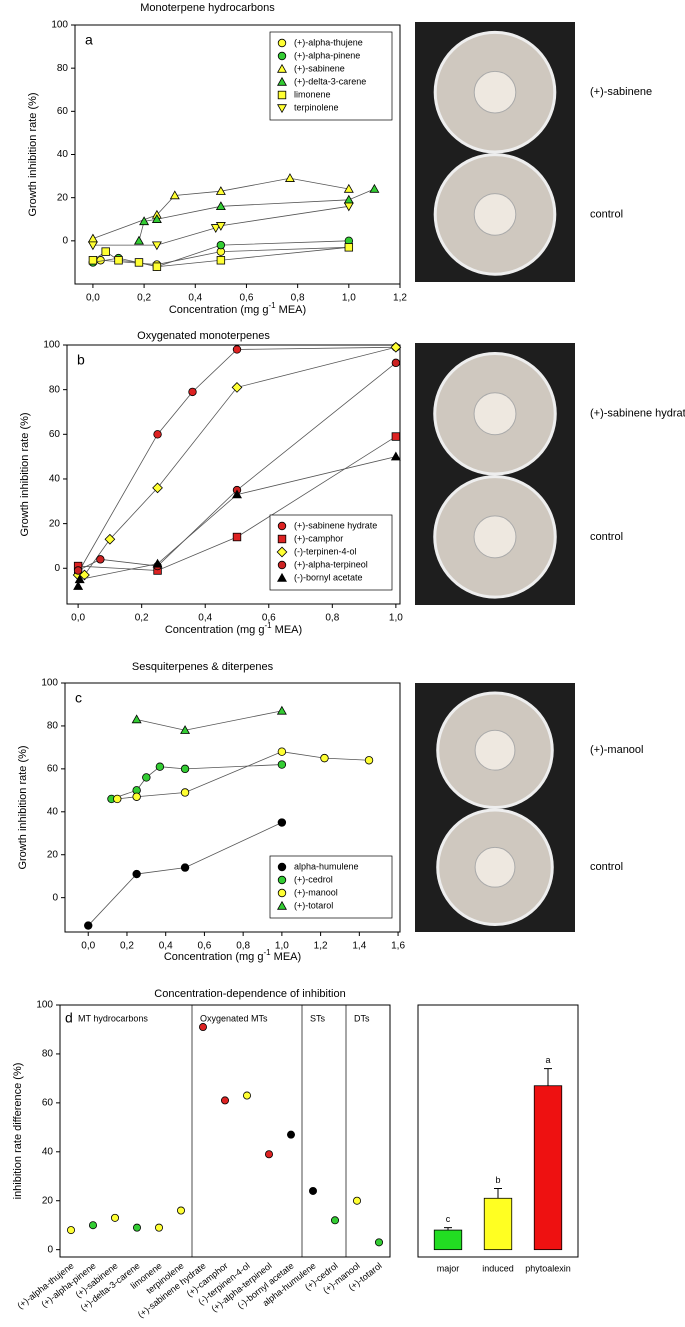 This screenshot has width=685, height=1327. What do you see at coordinates (330, 81) in the screenshot?
I see `legend-label: (+)-delta-3-carene` at bounding box center [330, 81].